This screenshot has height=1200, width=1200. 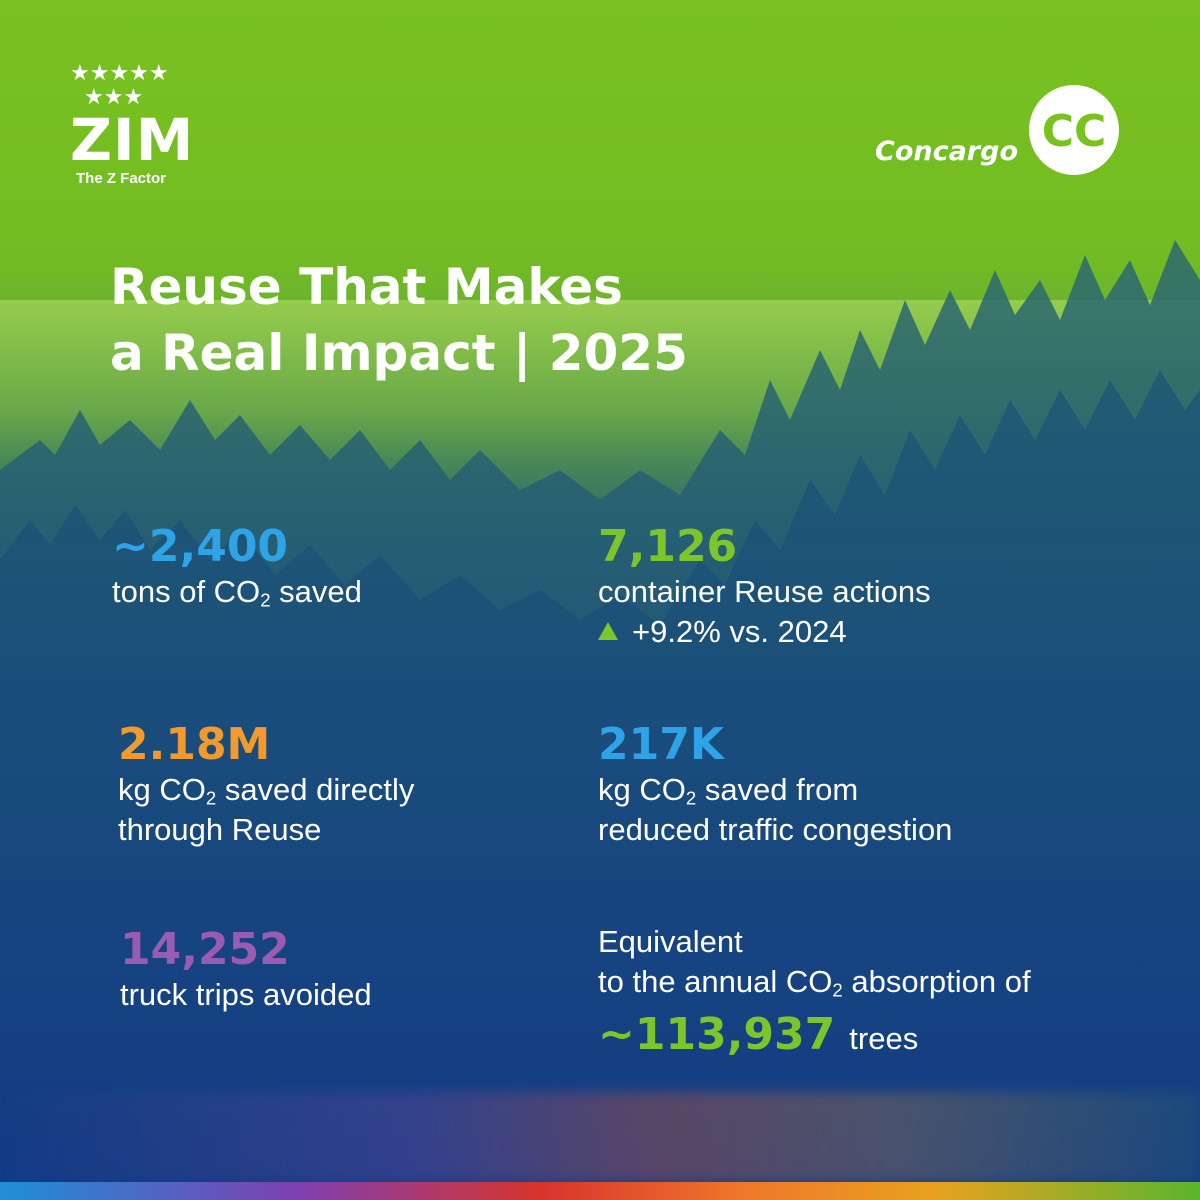 I want to click on stat-truck-trips-desc: truck trips avoided, so click(x=246, y=994).